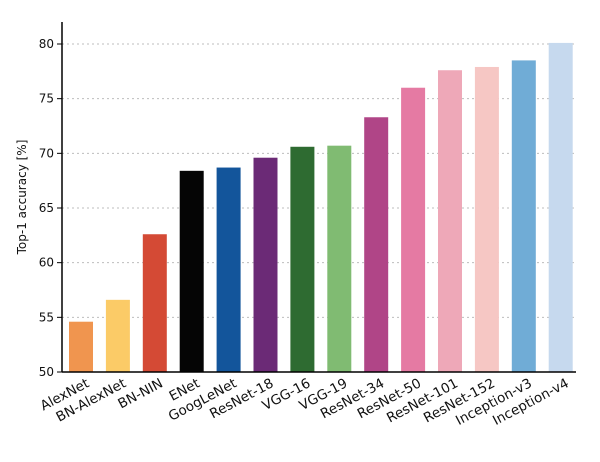 The height and width of the screenshot is (462, 600). What do you see at coordinates (46, 44) in the screenshot?
I see `y-tick-label-80: 80` at bounding box center [46, 44].